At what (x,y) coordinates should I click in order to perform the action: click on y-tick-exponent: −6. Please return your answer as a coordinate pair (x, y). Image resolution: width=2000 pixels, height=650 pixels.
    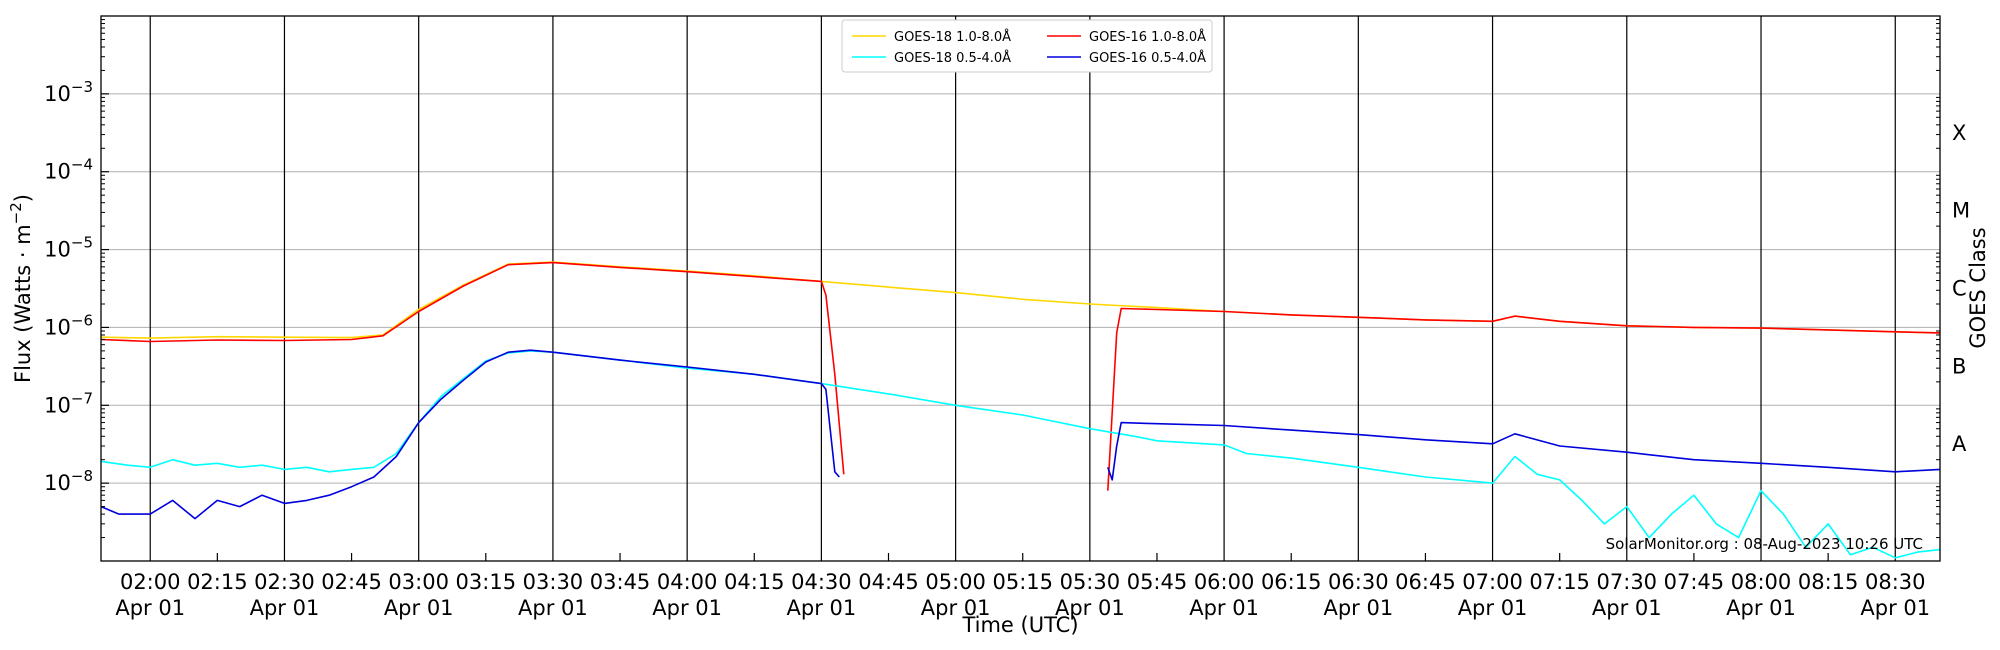
    Looking at the image, I should click on (82, 320).